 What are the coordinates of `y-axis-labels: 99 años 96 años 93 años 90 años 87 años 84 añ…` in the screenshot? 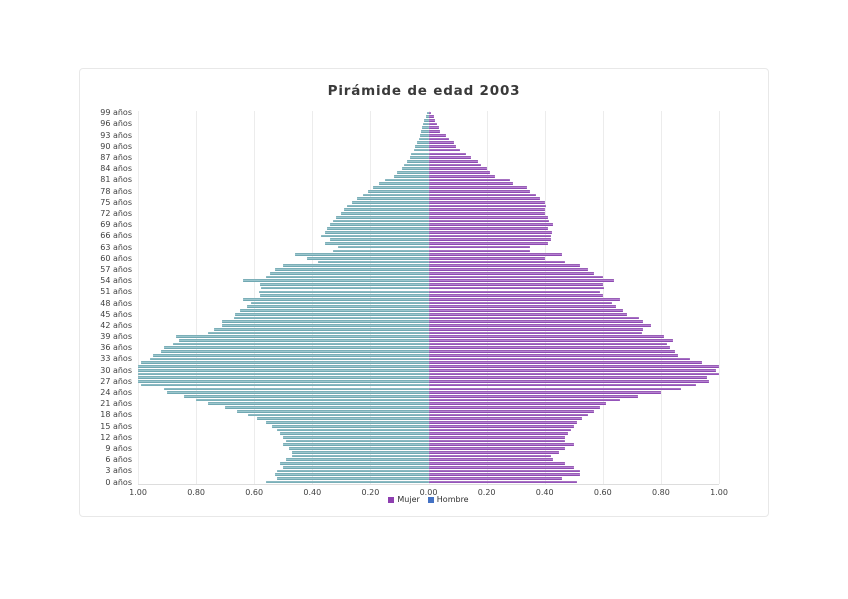 It's located at (106, 297).